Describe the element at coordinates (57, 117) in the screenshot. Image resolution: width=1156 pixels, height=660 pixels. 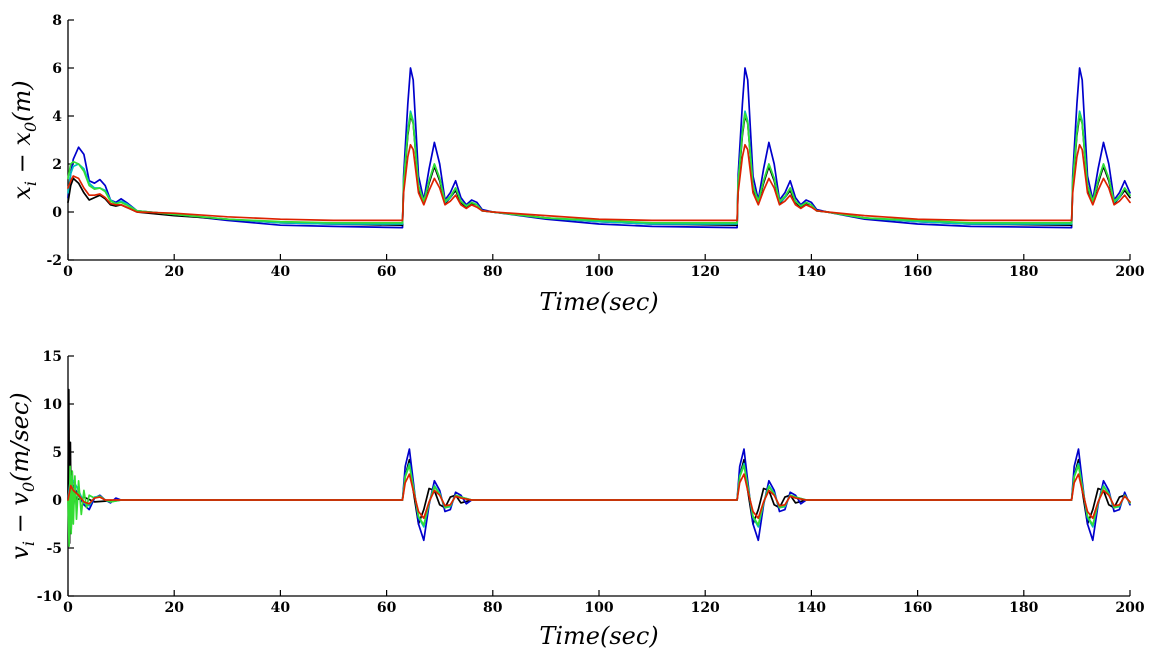
I see `y-tick-label: 4` at that location.